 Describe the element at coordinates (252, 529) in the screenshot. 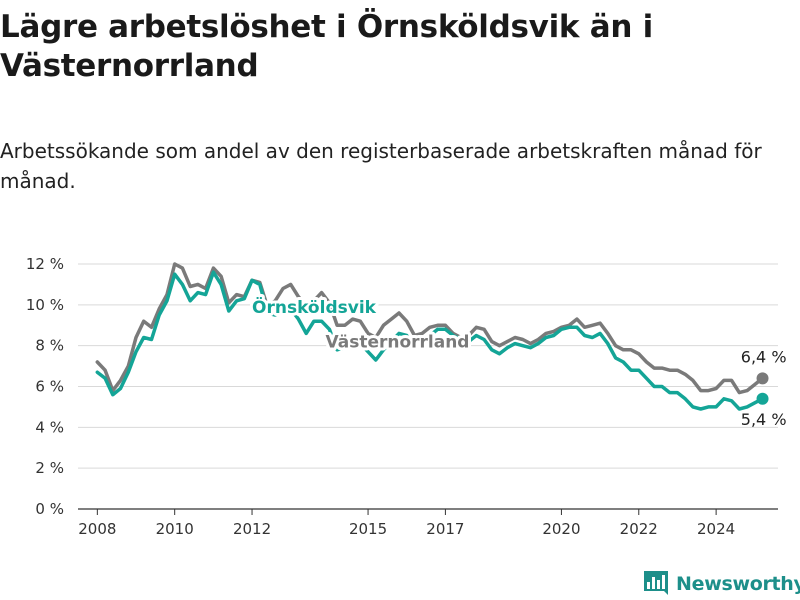

I see `x-tick-label: 2012` at that location.